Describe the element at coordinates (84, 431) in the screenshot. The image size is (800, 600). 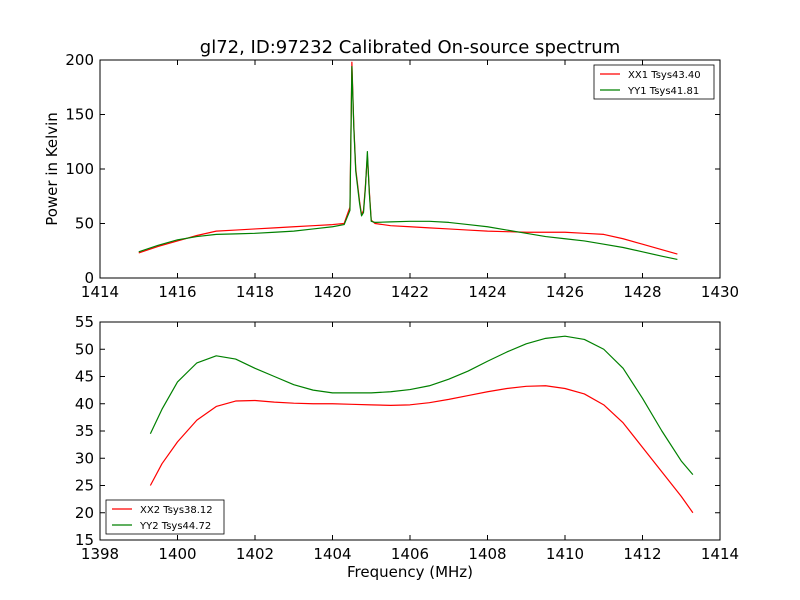
I see `y-tick-label: 35` at that location.